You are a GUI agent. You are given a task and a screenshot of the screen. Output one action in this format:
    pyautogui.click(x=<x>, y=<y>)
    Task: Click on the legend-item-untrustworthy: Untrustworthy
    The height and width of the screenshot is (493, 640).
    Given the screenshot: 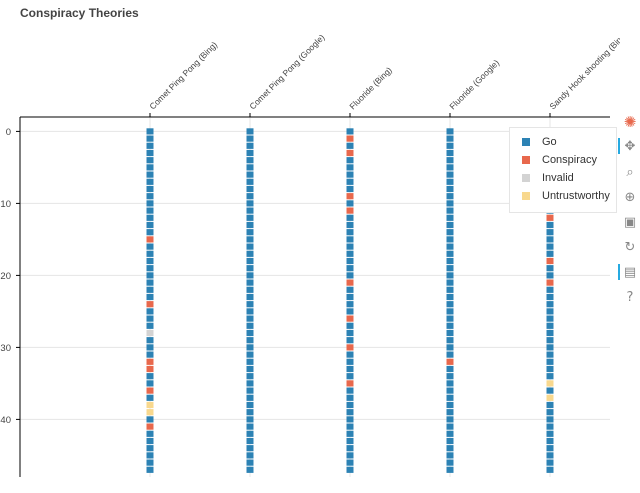 What is the action you would take?
    pyautogui.click(x=566, y=196)
    